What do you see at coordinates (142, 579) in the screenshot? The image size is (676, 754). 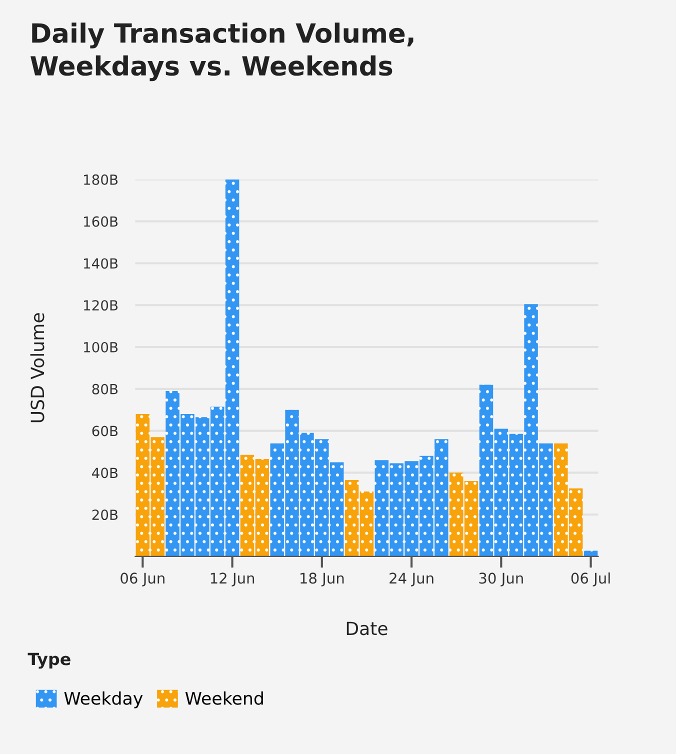 I see `x-tick-label: 06 Jun` at bounding box center [142, 579].